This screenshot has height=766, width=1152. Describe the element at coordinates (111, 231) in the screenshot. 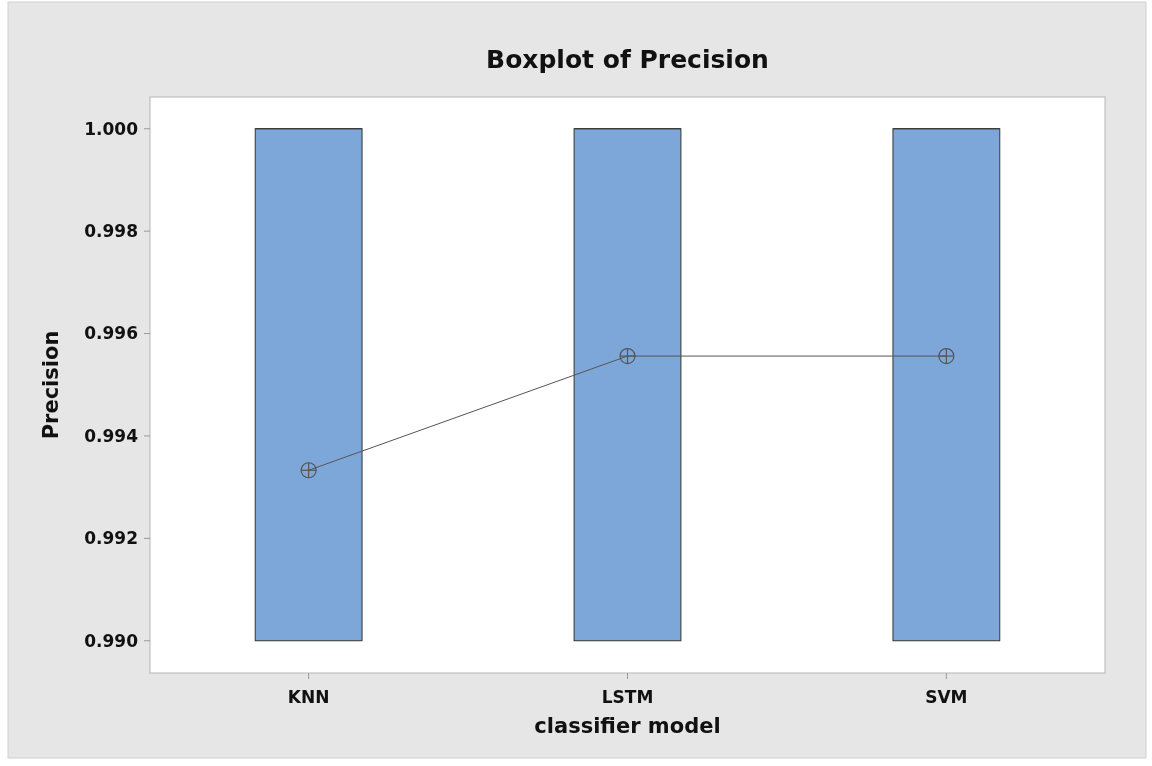

I see `y-tick-label: 0.998` at that location.